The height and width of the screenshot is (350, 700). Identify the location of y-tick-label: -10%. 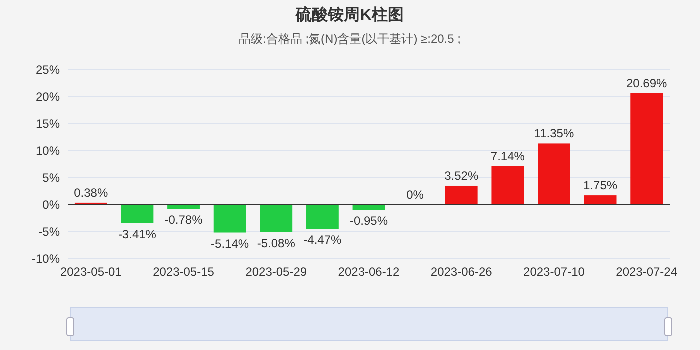
(46, 259).